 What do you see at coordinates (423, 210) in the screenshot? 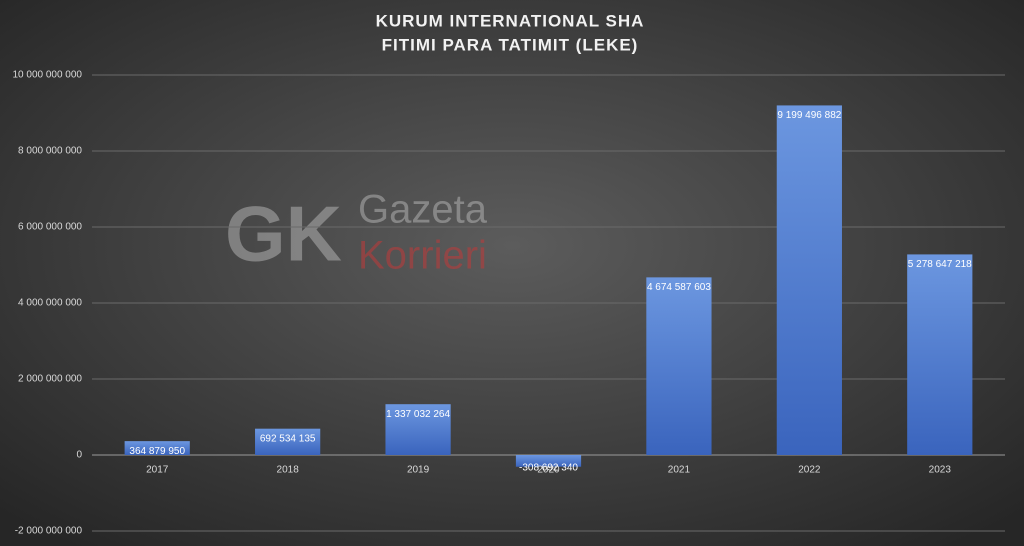
I see `watermark-text: Gazeta` at bounding box center [423, 210].